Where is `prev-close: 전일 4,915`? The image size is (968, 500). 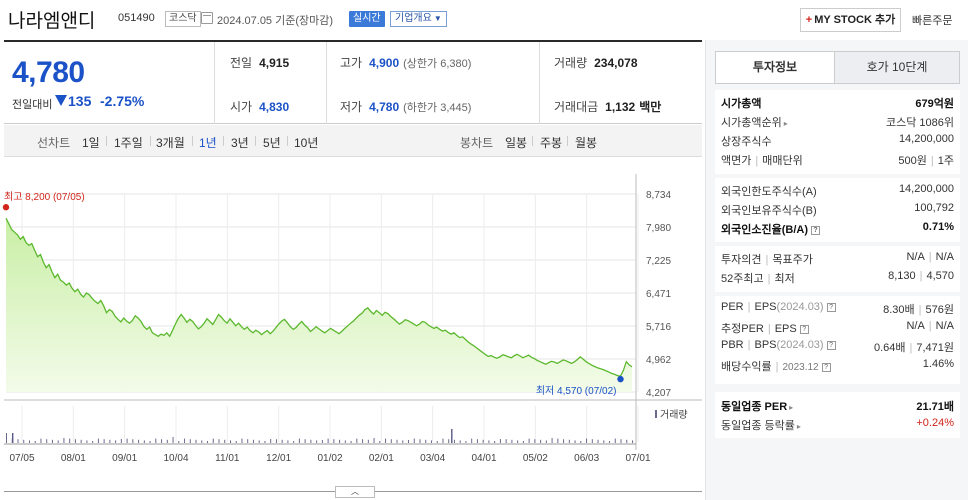 prev-close: 전일 4,915 is located at coordinates (260, 63).